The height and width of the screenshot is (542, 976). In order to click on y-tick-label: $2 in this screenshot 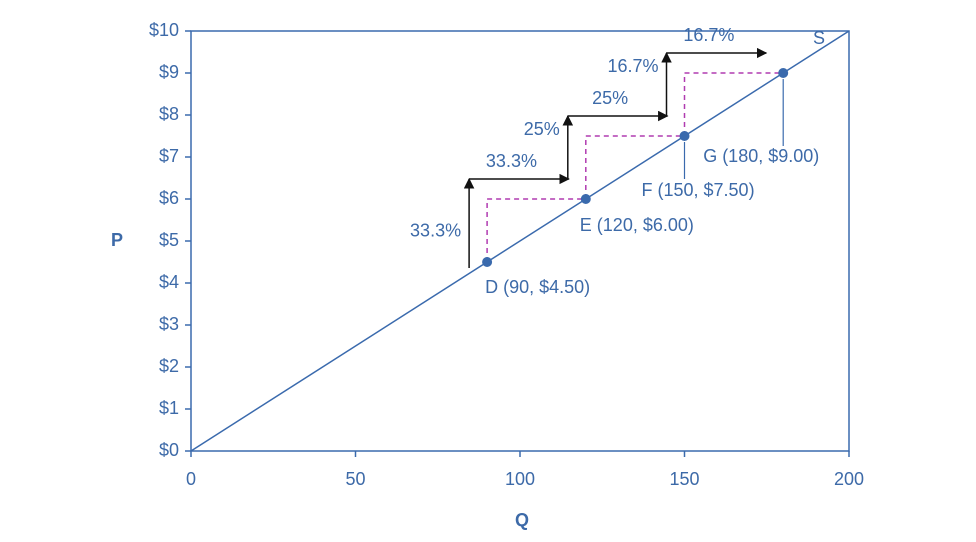, I will do `click(169, 366)`.